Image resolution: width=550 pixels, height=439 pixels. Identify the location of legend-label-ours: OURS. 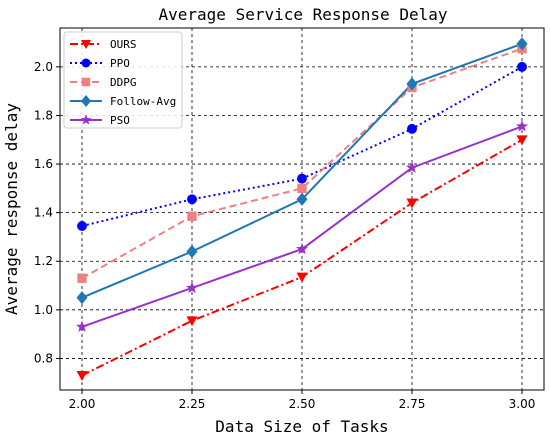
(123, 44).